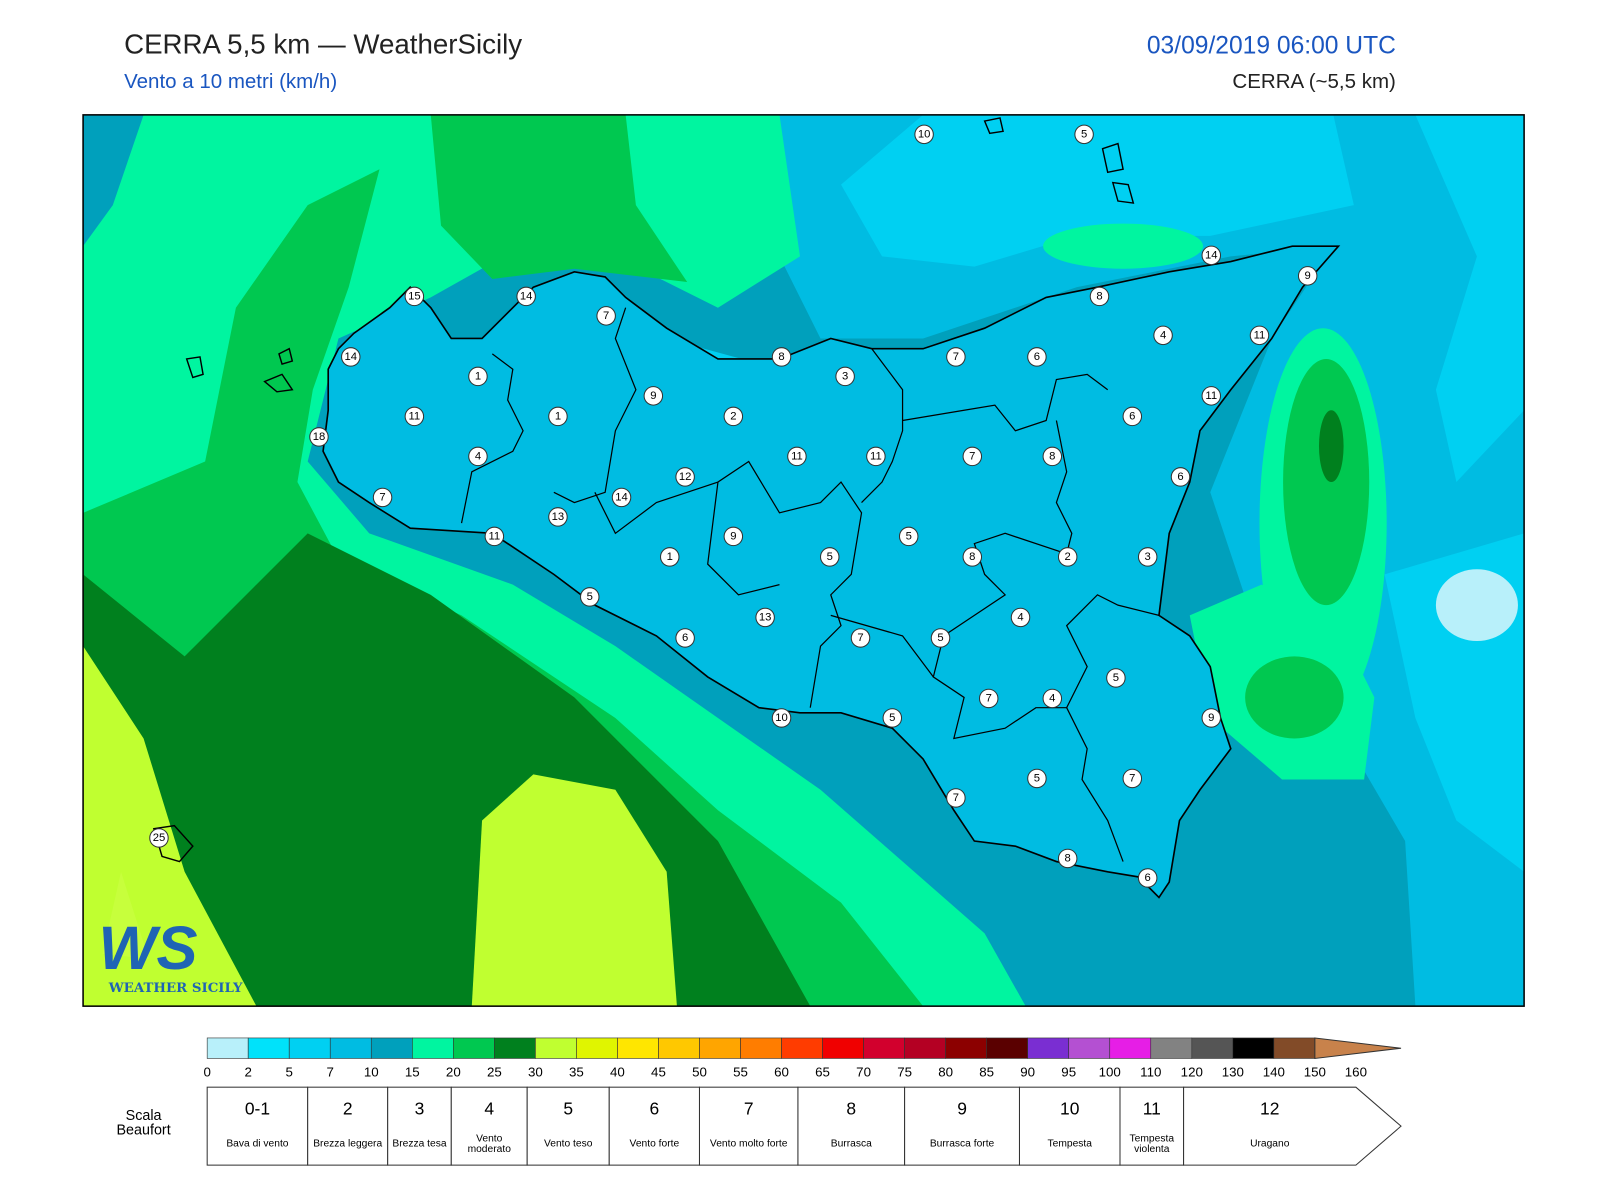 The image size is (1600, 1200). I want to click on station-value: 10, so click(924, 134).